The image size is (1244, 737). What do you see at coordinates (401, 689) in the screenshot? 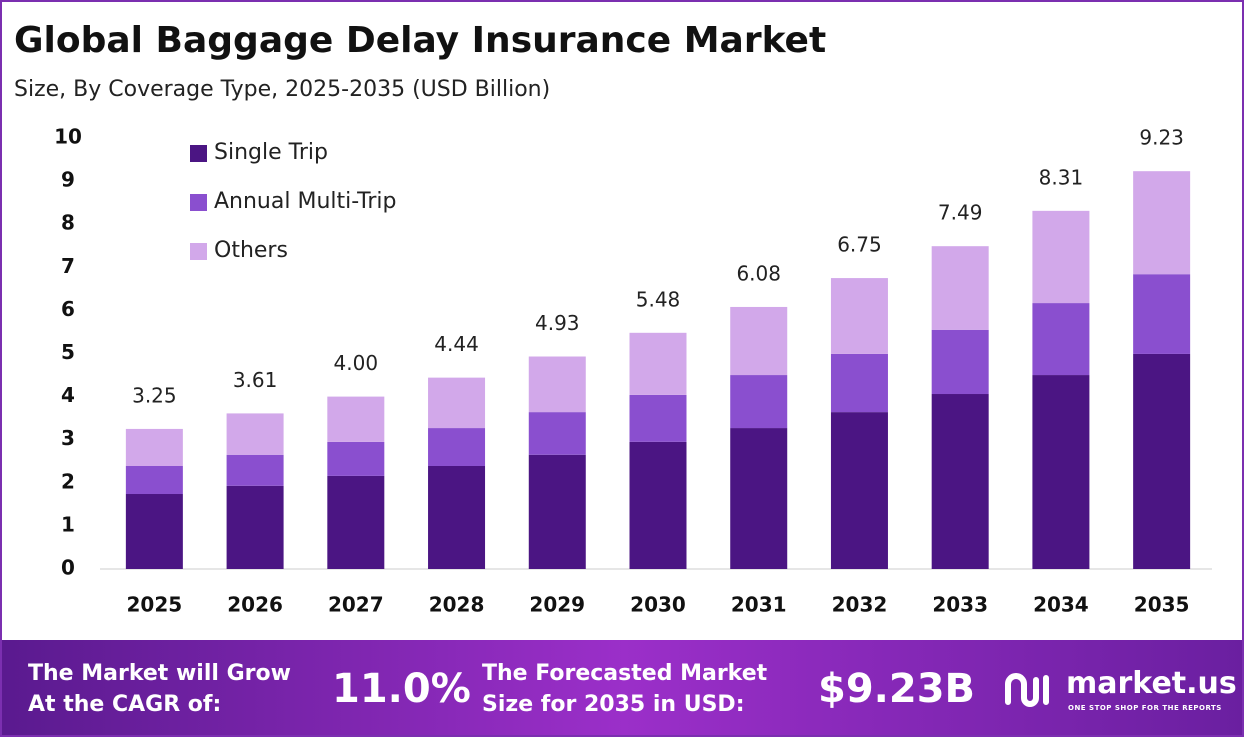
I see `cagr-value: 11.0%` at bounding box center [401, 689].